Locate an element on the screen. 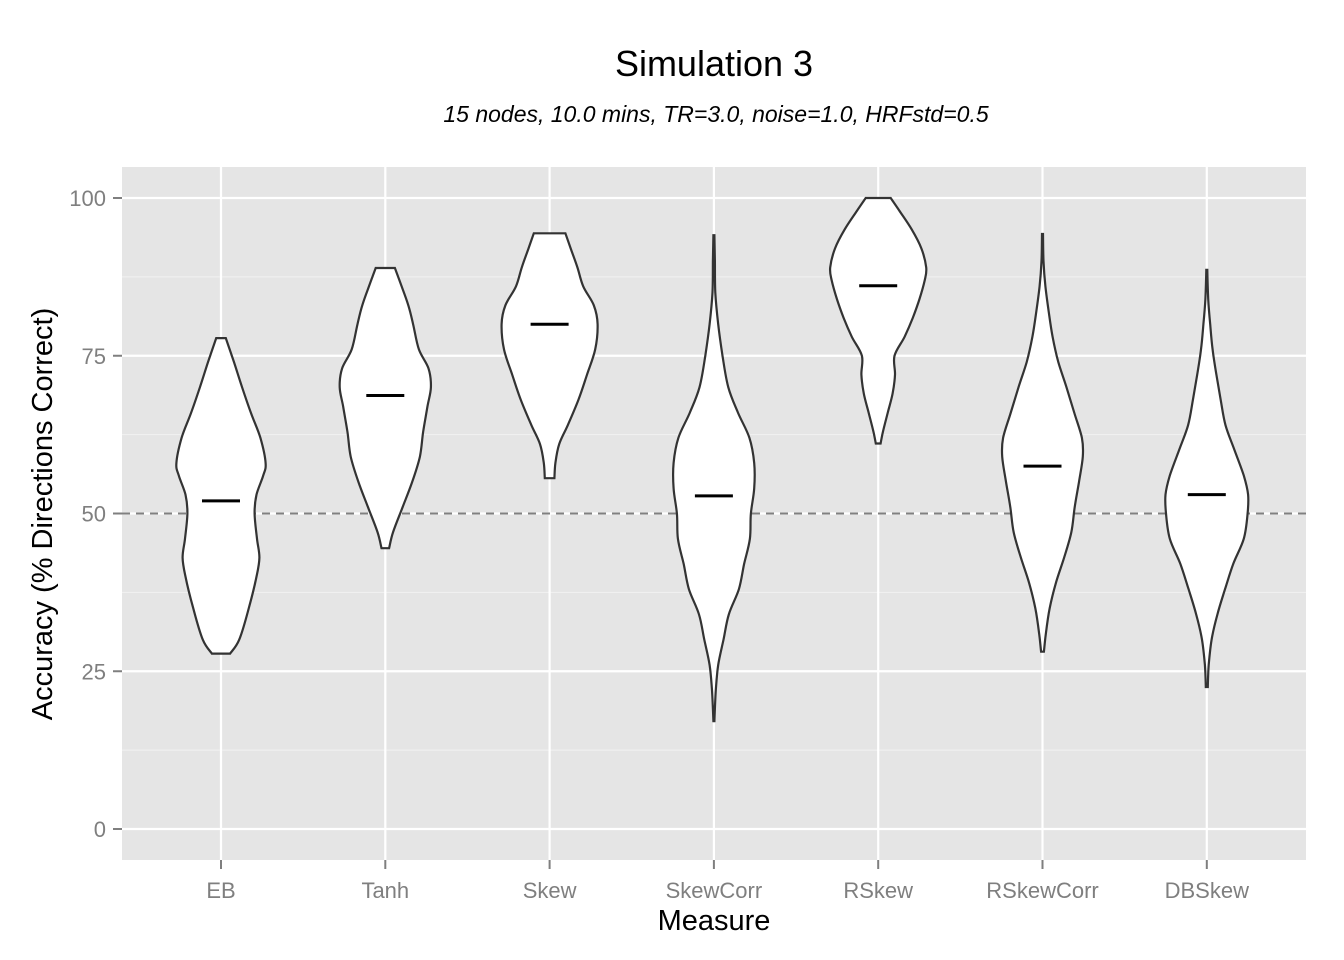 The width and height of the screenshot is (1344, 960). x-tick-label: Skew is located at coordinates (550, 890).